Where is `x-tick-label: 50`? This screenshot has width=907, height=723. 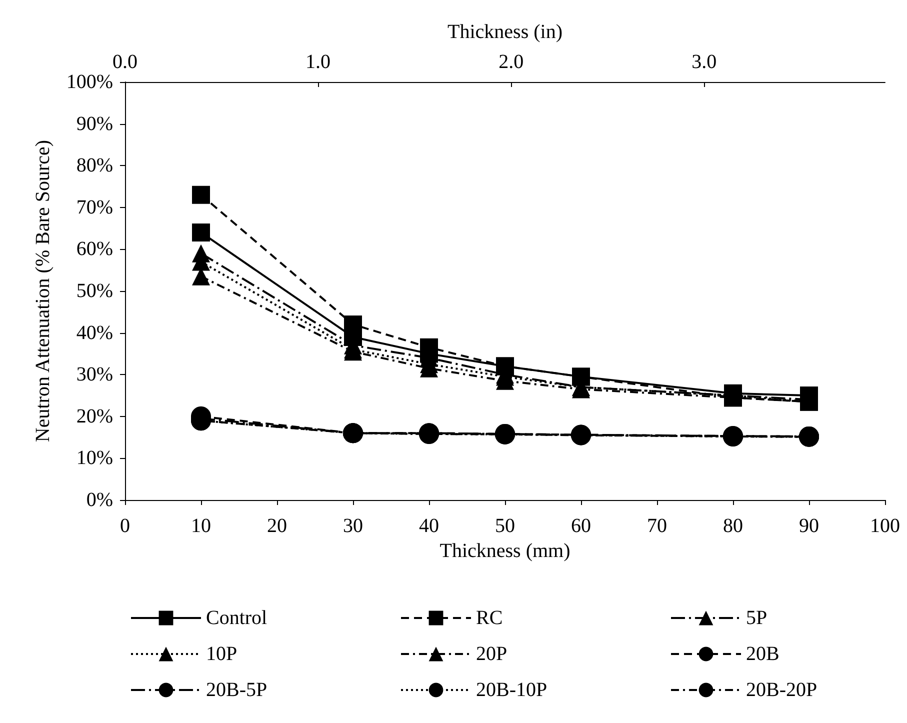
x-tick-label: 50 is located at coordinates (505, 526).